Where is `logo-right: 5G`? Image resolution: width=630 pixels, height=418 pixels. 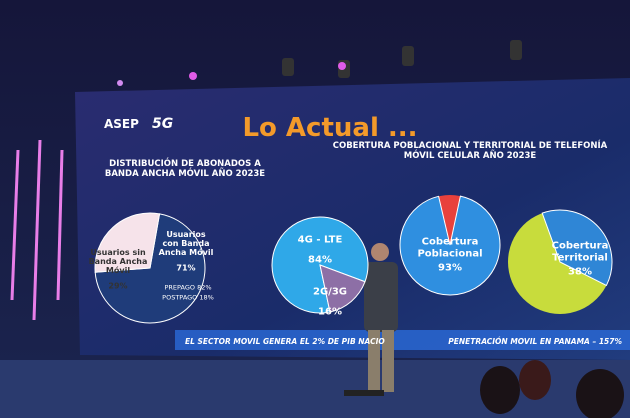
logo-right: 5G is located at coordinates (162, 124).